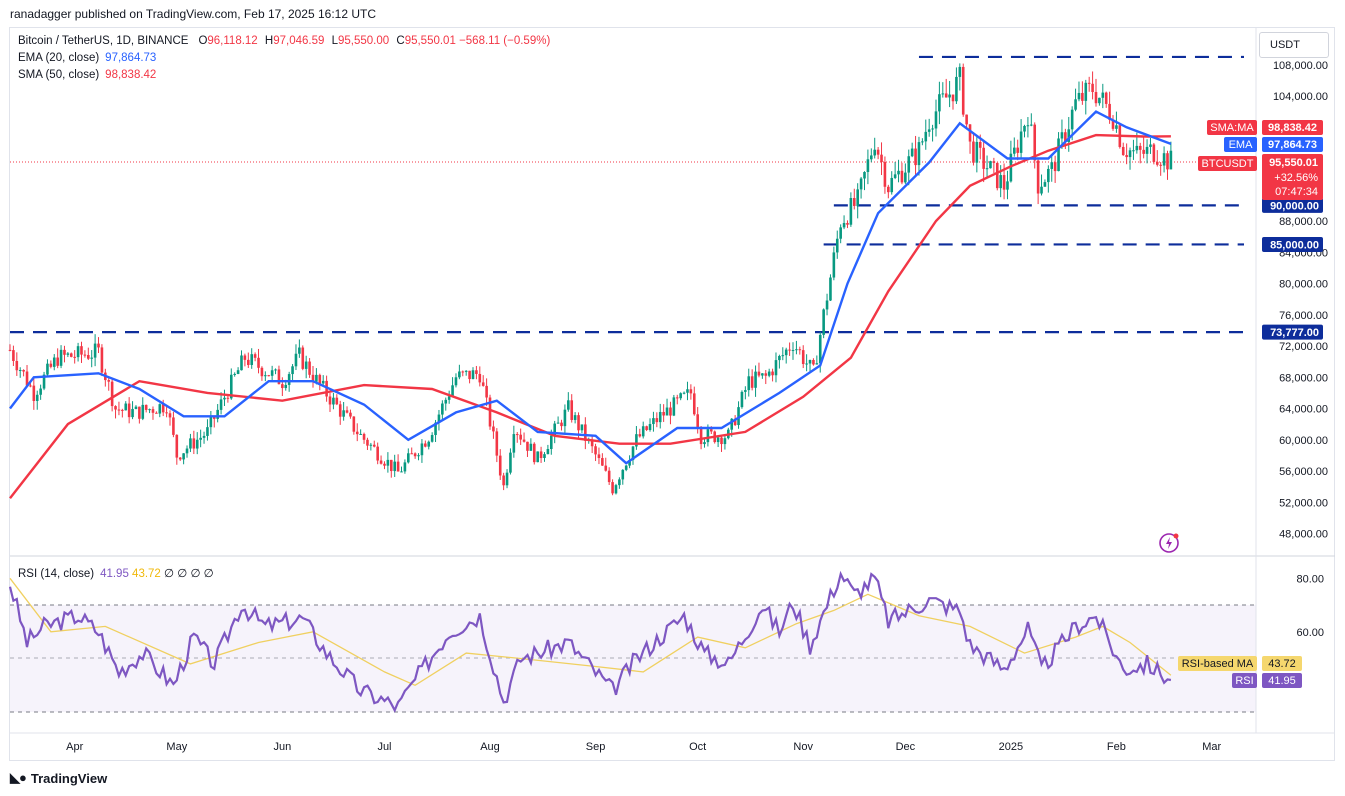  I want to click on legend-rsi-value: 41.95, so click(114, 574).